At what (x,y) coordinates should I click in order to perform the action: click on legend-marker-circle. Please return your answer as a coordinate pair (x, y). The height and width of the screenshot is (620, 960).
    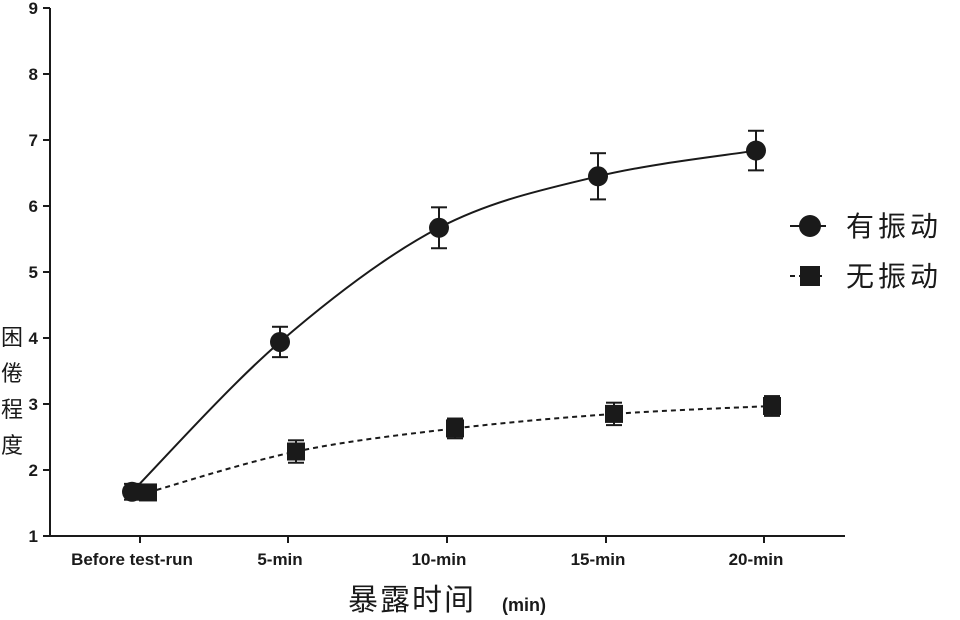
    Looking at the image, I should click on (810, 226).